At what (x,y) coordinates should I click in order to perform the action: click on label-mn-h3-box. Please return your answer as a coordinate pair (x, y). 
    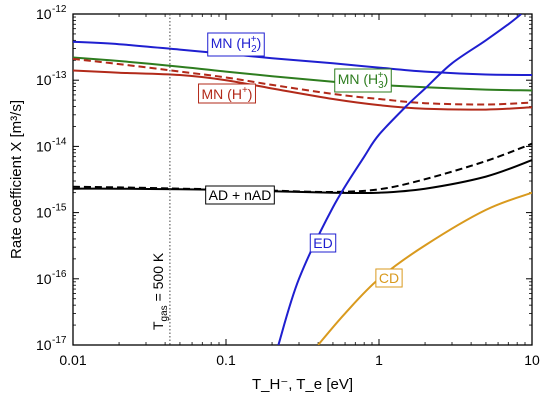
    Looking at the image, I should click on (363, 80).